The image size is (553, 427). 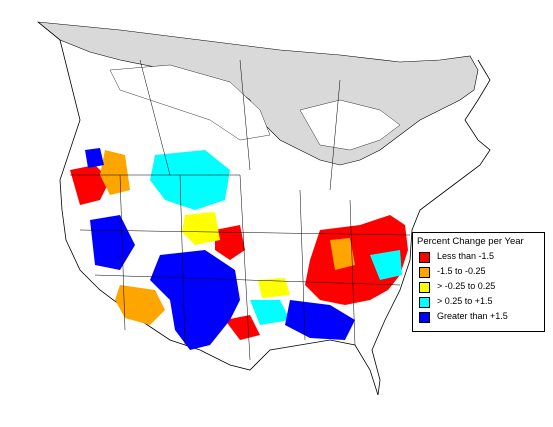 I want to click on region-neg-1-5-to-neg-0-25-nw, so click(x=115, y=172).